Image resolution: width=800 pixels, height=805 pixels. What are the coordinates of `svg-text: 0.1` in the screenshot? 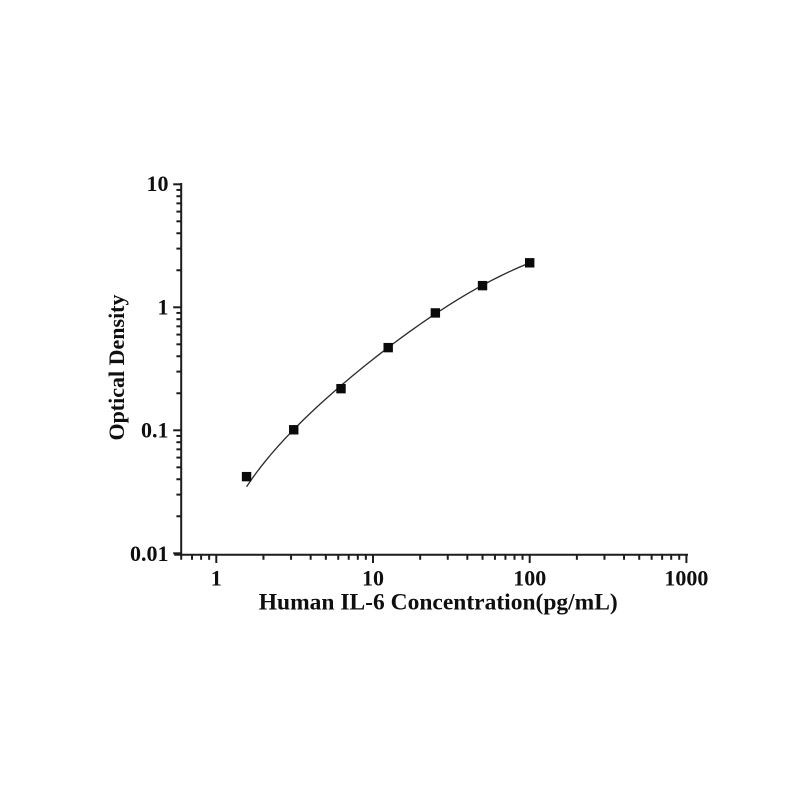 It's located at (155, 430).